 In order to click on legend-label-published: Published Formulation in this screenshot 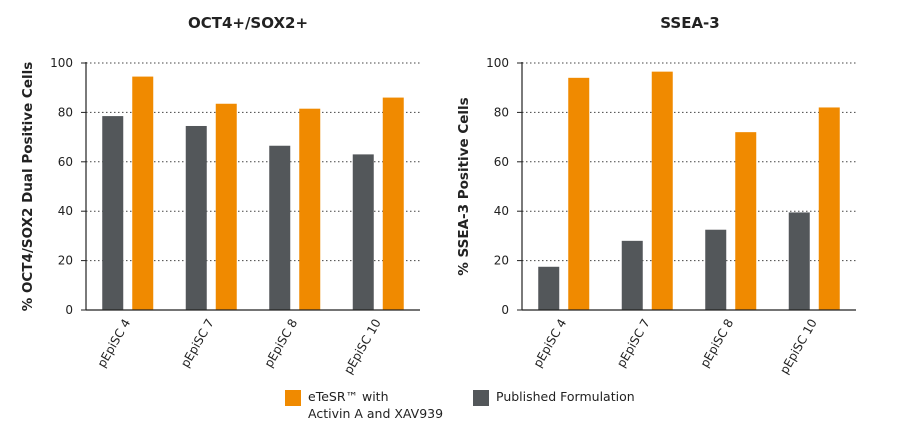, I will do `click(565, 396)`.